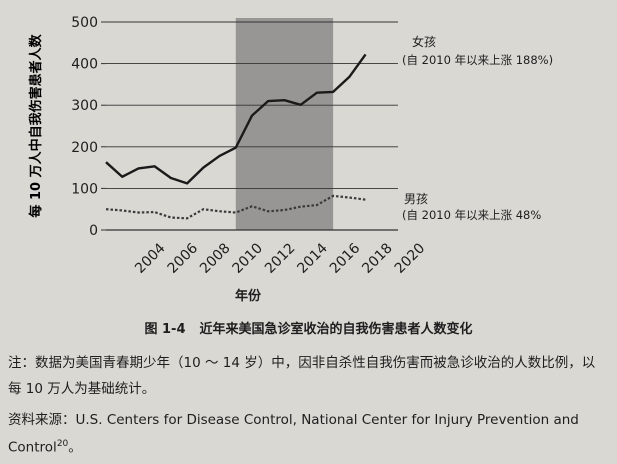 This screenshot has height=464, width=617. I want to click on y-tick-label: 200, so click(84, 148).